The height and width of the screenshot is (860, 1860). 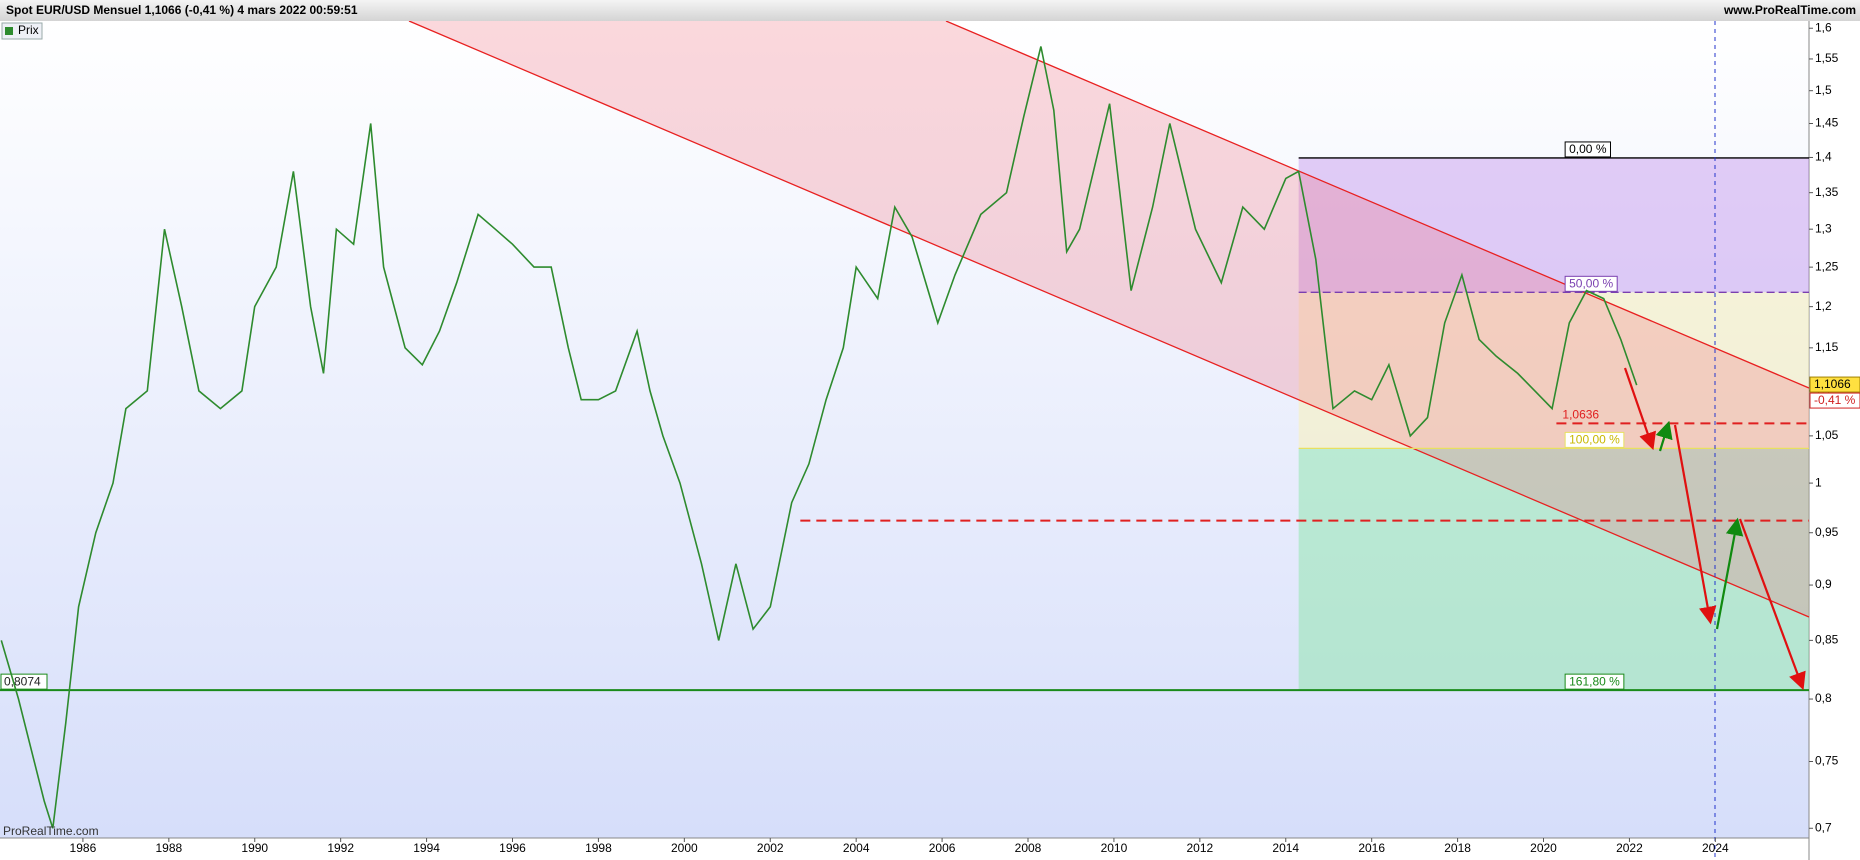 What do you see at coordinates (51, 831) in the screenshot?
I see `watermark: ProRealTime.com` at bounding box center [51, 831].